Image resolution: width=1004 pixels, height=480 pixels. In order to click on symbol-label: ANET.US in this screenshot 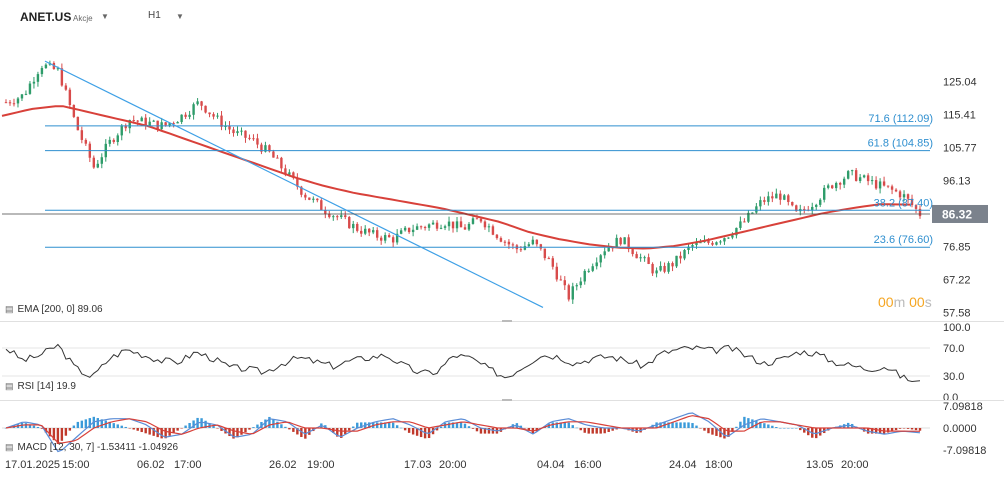, I will do `click(46, 17)`.